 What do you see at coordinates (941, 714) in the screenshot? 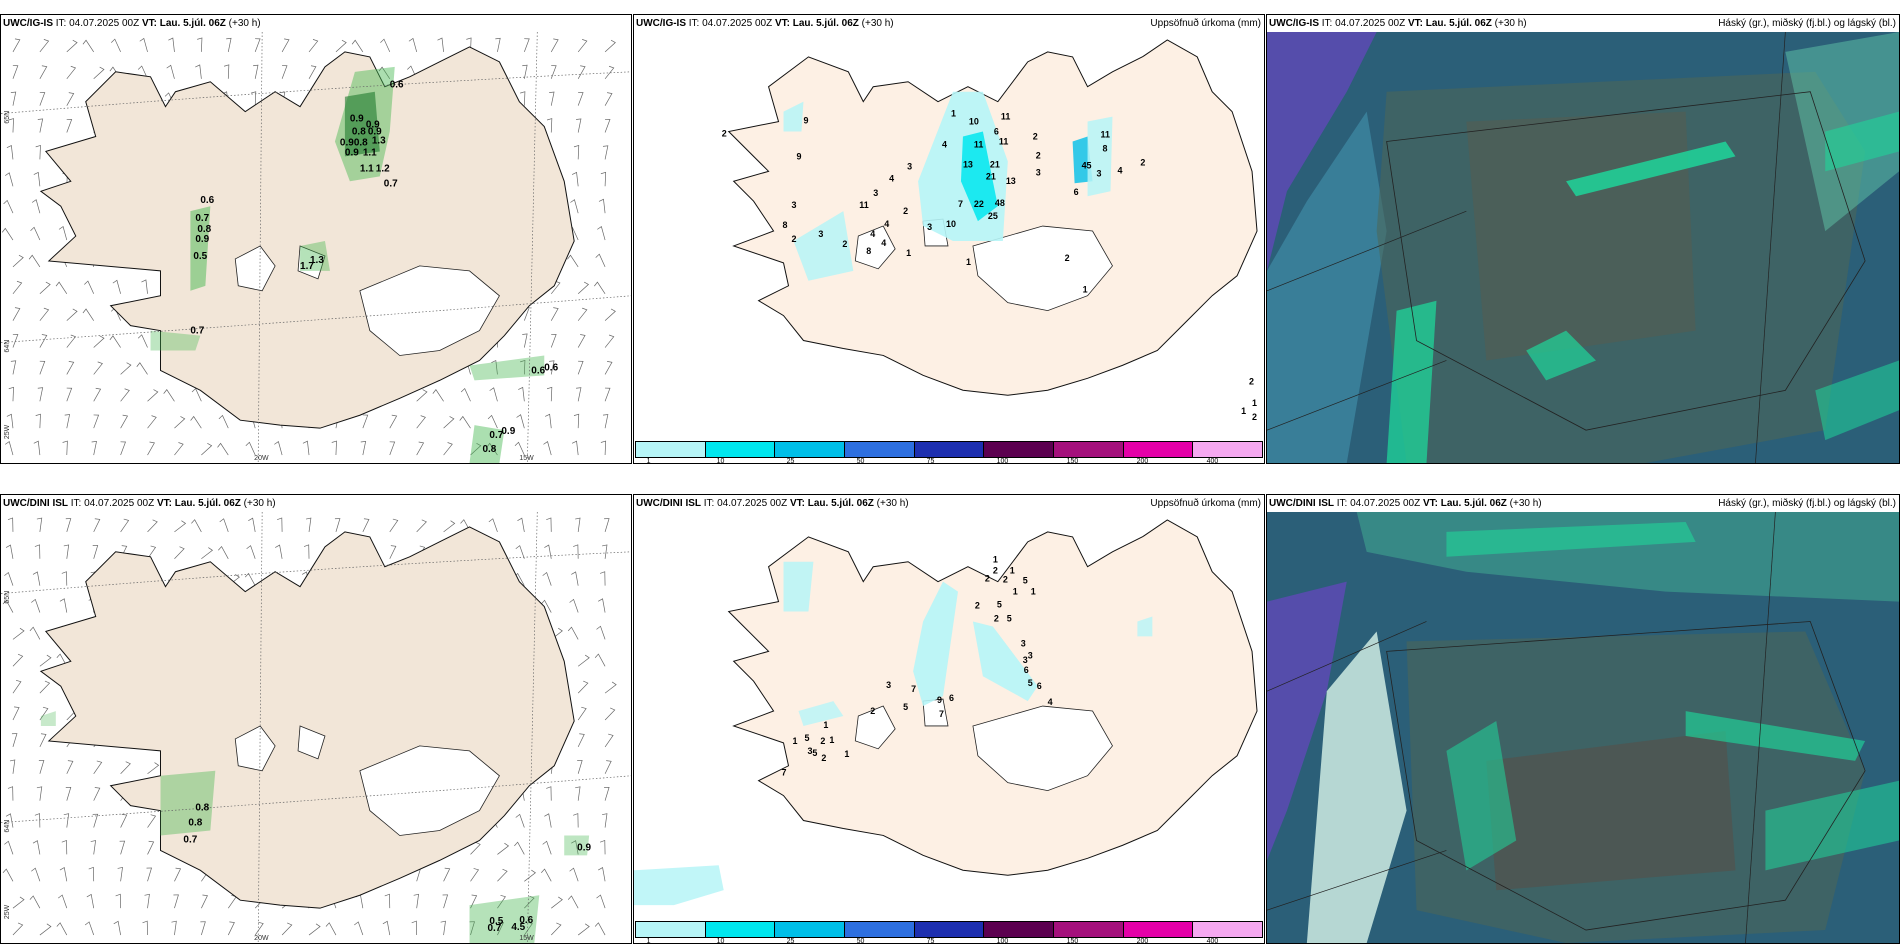
I see `precip-amount-label: 7` at bounding box center [941, 714].